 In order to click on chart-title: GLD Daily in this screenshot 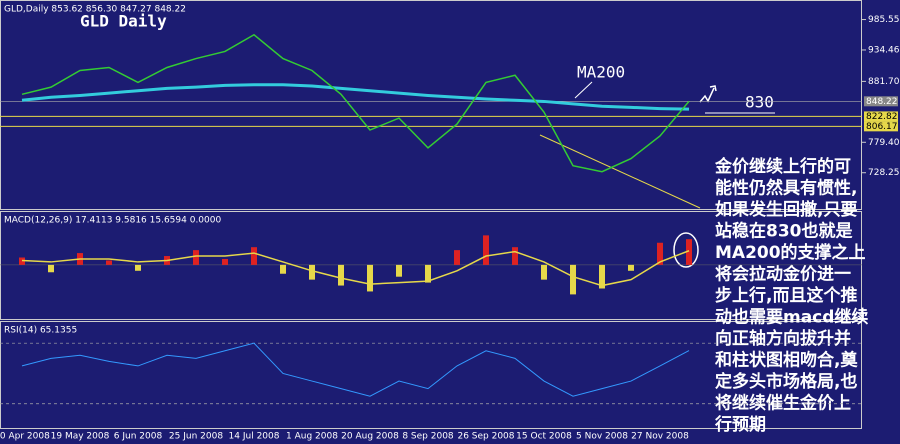, I will do `click(123, 21)`.